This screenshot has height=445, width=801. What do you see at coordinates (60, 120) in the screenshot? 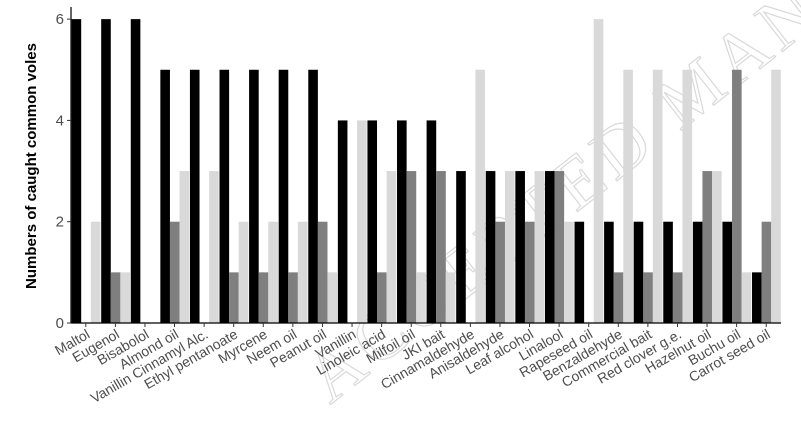
I see `y-tick-label: 4` at bounding box center [60, 120].